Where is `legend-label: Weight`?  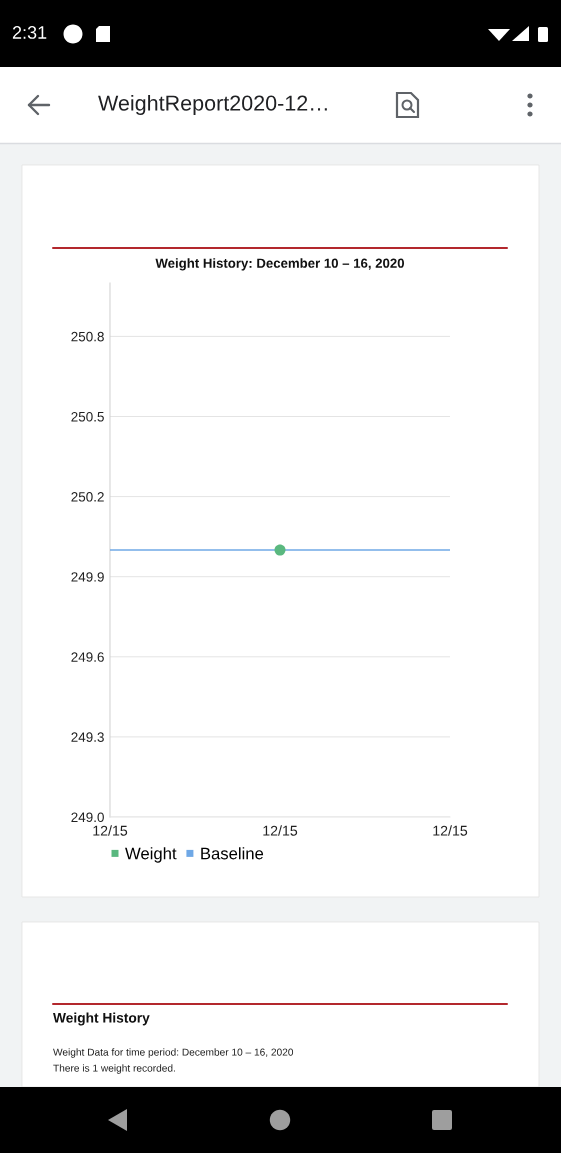 legend-label: Weight is located at coordinates (151, 855).